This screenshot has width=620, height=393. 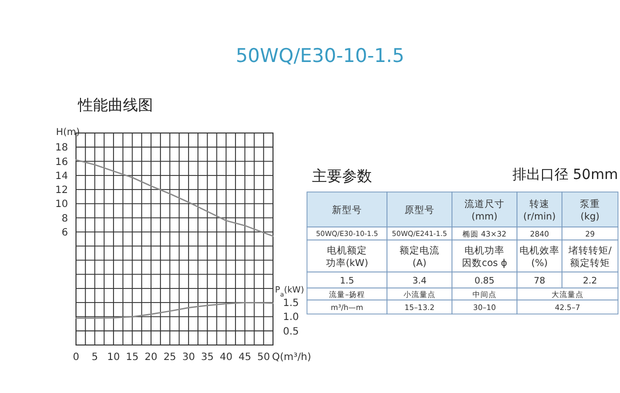 What do you see at coordinates (263, 357) in the screenshot?
I see `x-tick-label: 50` at bounding box center [263, 357].